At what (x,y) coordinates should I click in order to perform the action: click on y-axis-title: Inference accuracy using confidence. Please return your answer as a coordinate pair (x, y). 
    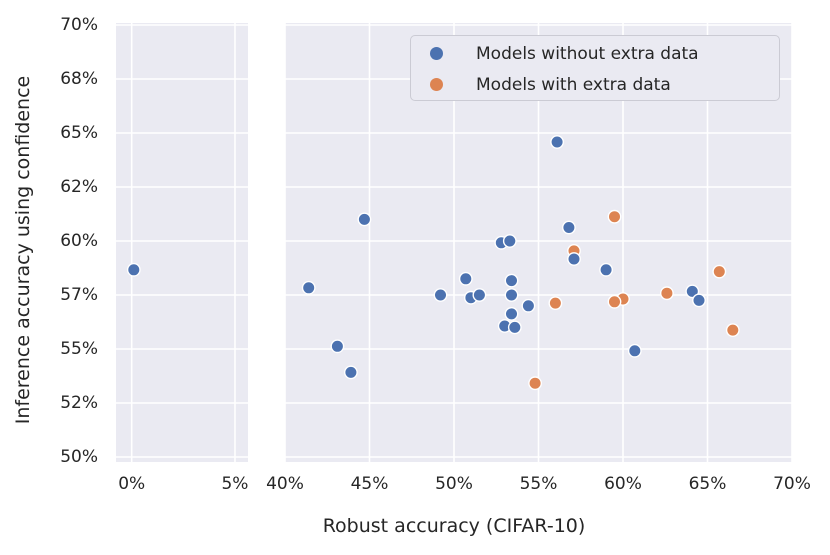
    Looking at the image, I should click on (23, 250).